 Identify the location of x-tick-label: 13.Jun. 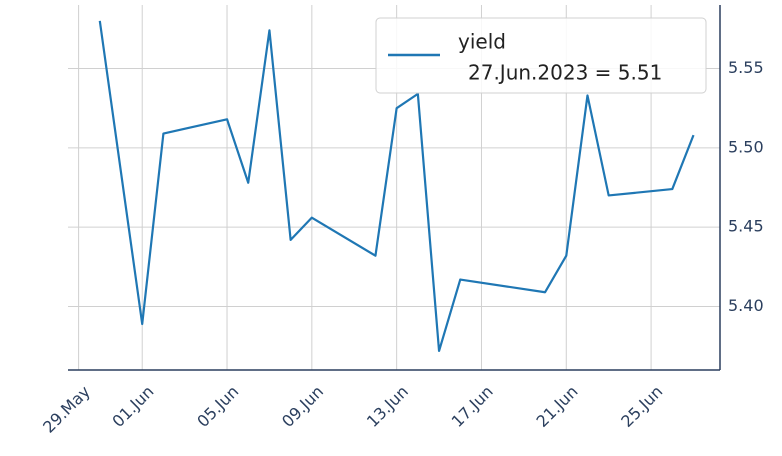
(387, 406).